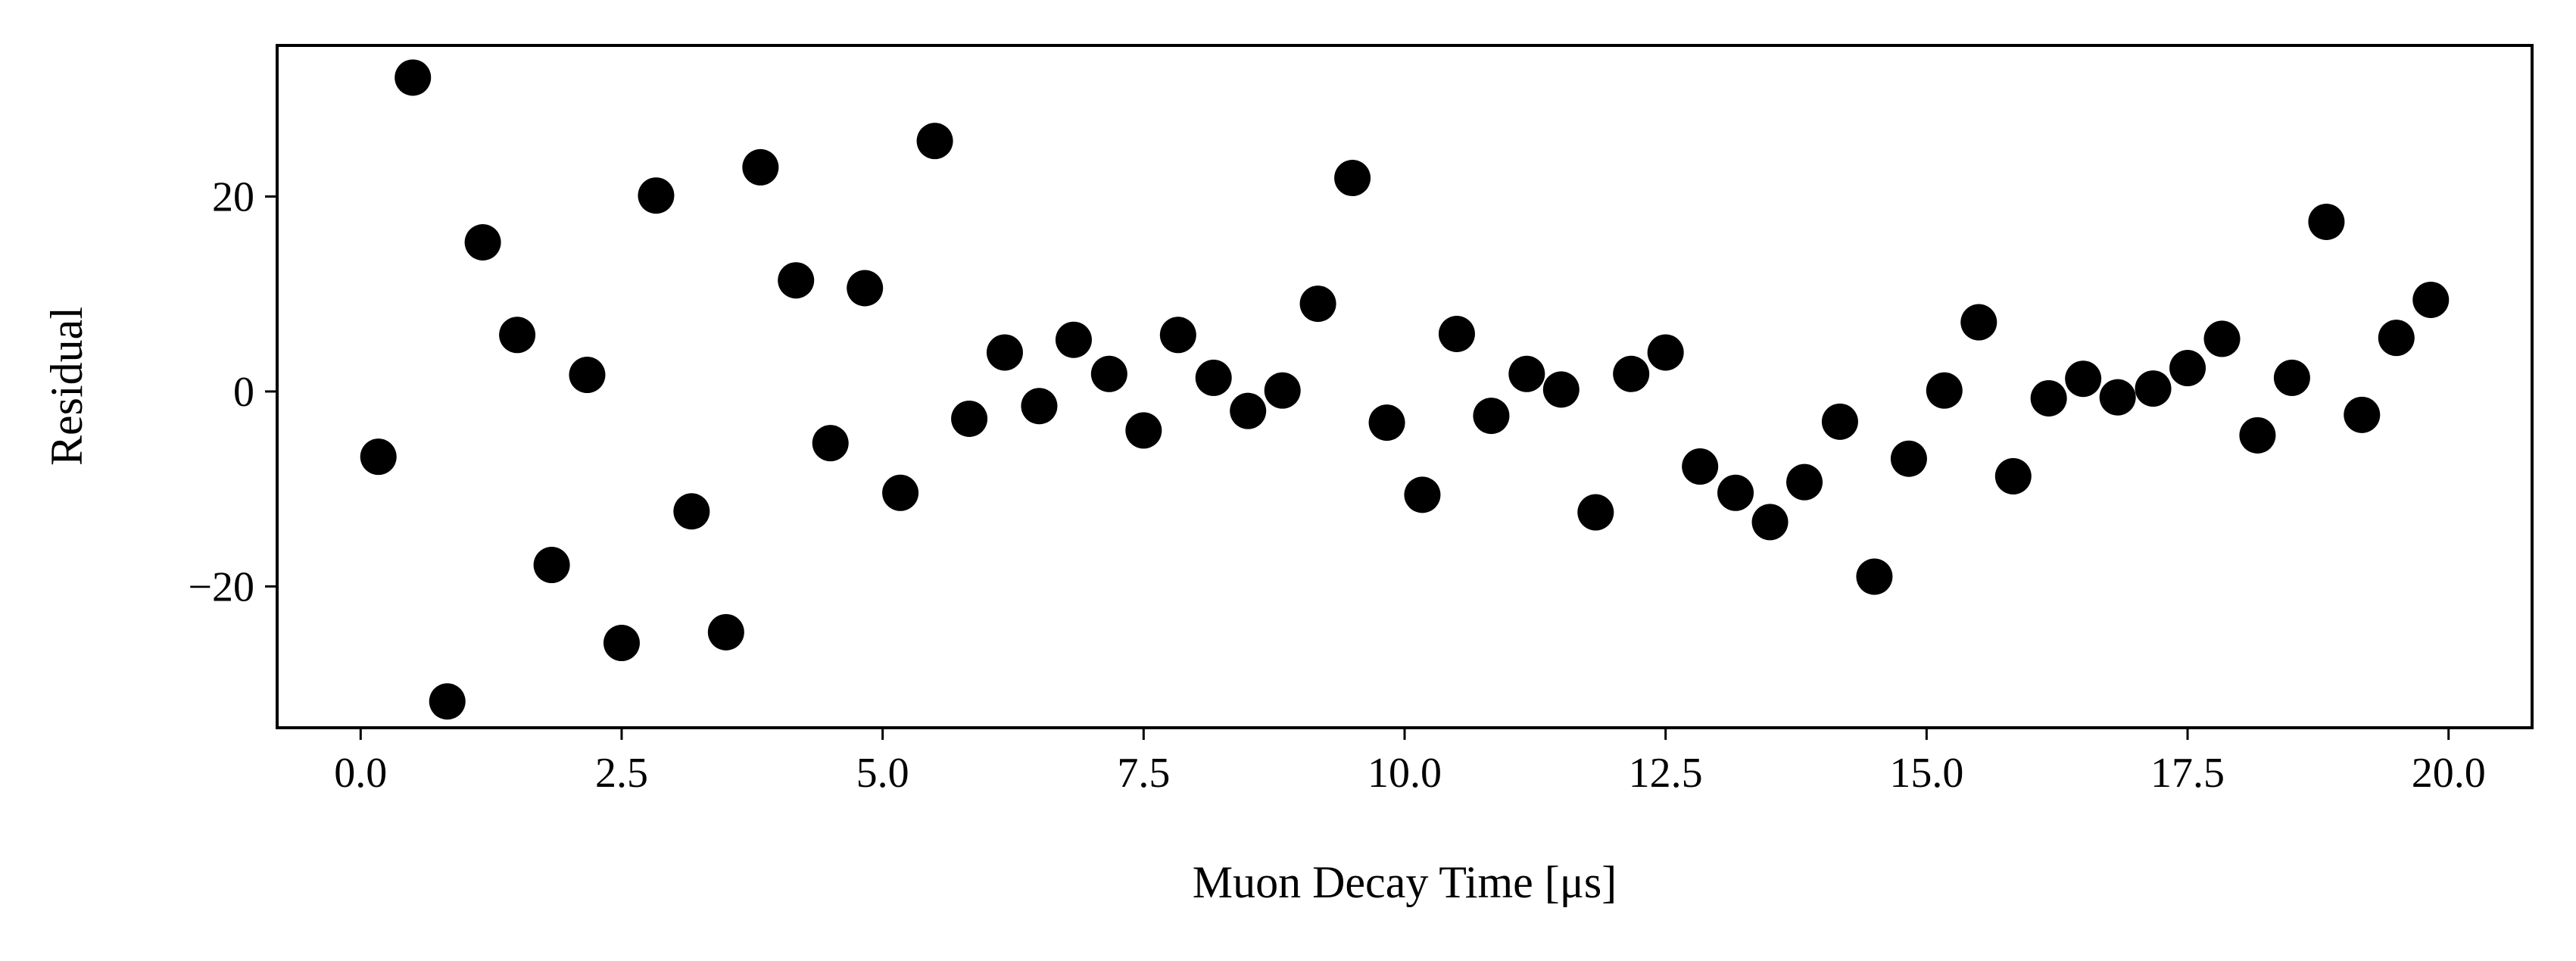 The image size is (2576, 961). What do you see at coordinates (1666, 773) in the screenshot?
I see `x-tick-label: 12.5` at bounding box center [1666, 773].